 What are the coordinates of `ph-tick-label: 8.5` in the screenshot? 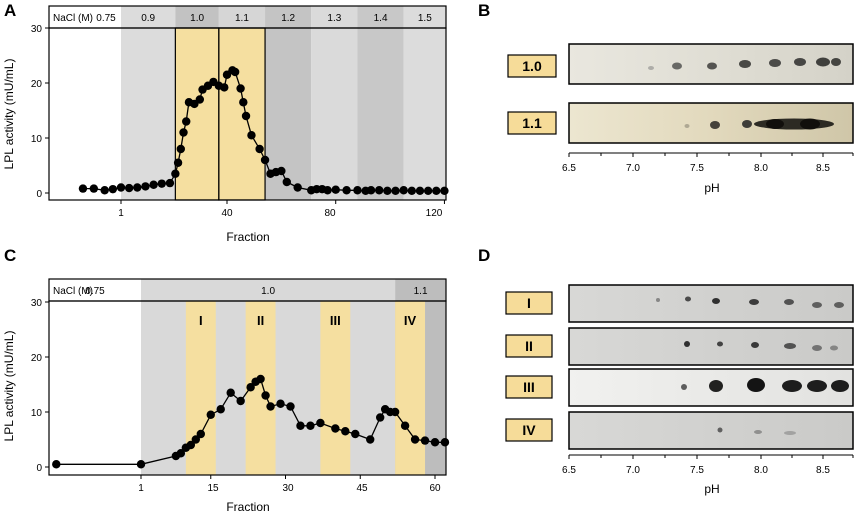 It's located at (823, 168).